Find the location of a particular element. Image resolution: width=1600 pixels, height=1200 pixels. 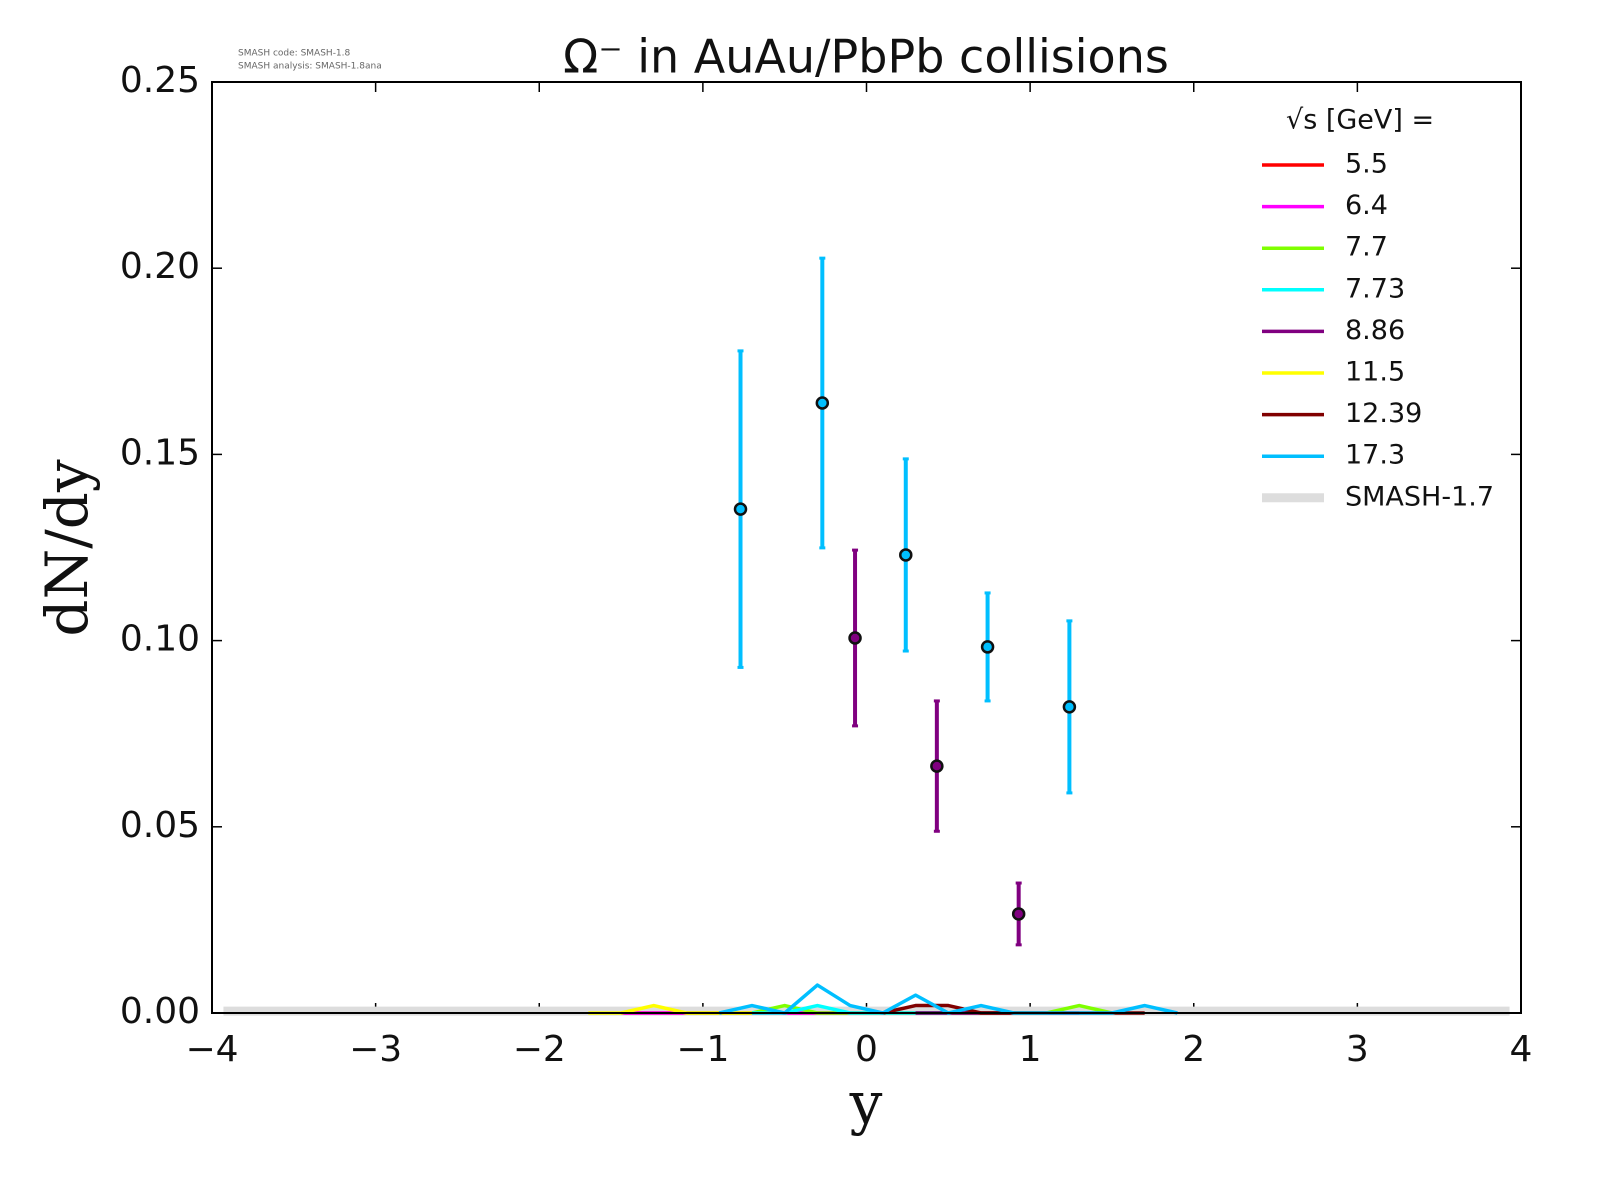

y-tick-label: 0.05 is located at coordinates (160, 825).